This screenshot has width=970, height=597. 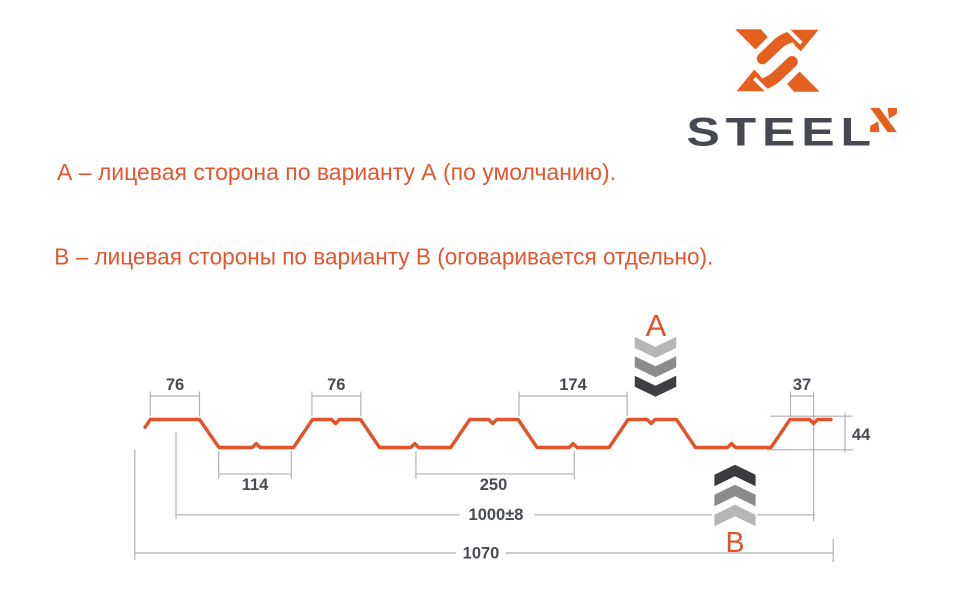 What do you see at coordinates (481, 554) in the screenshot?
I see `svg-text: 1070` at bounding box center [481, 554].